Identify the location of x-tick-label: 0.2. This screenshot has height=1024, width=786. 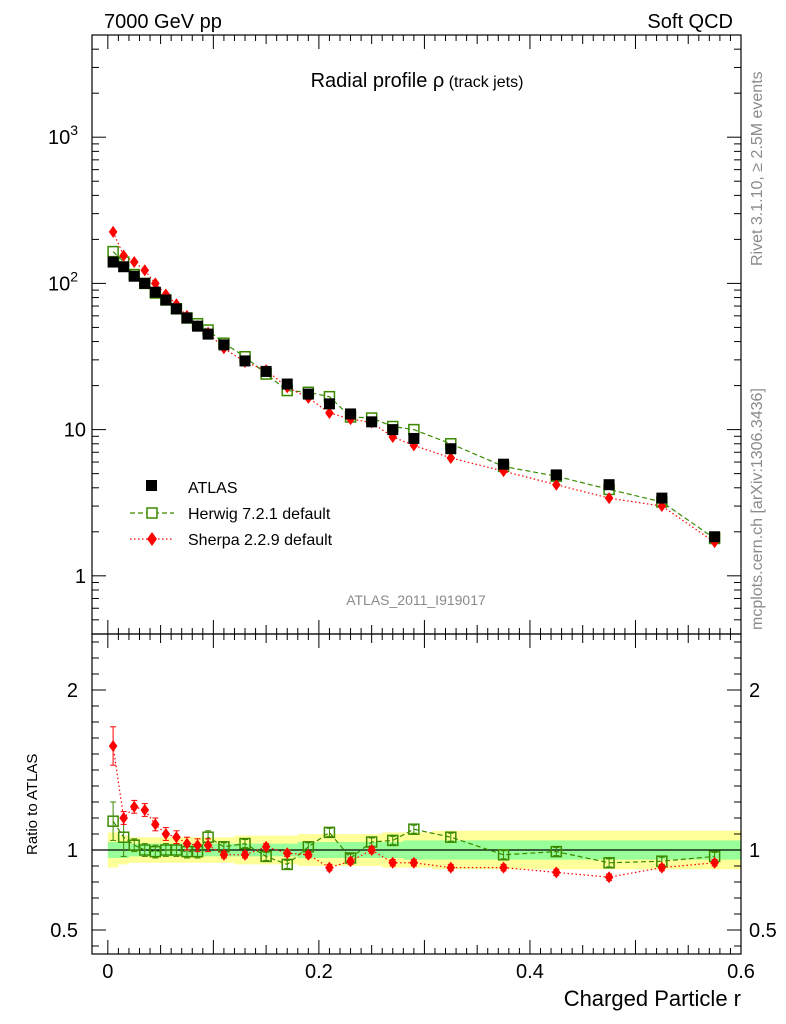
(319, 972).